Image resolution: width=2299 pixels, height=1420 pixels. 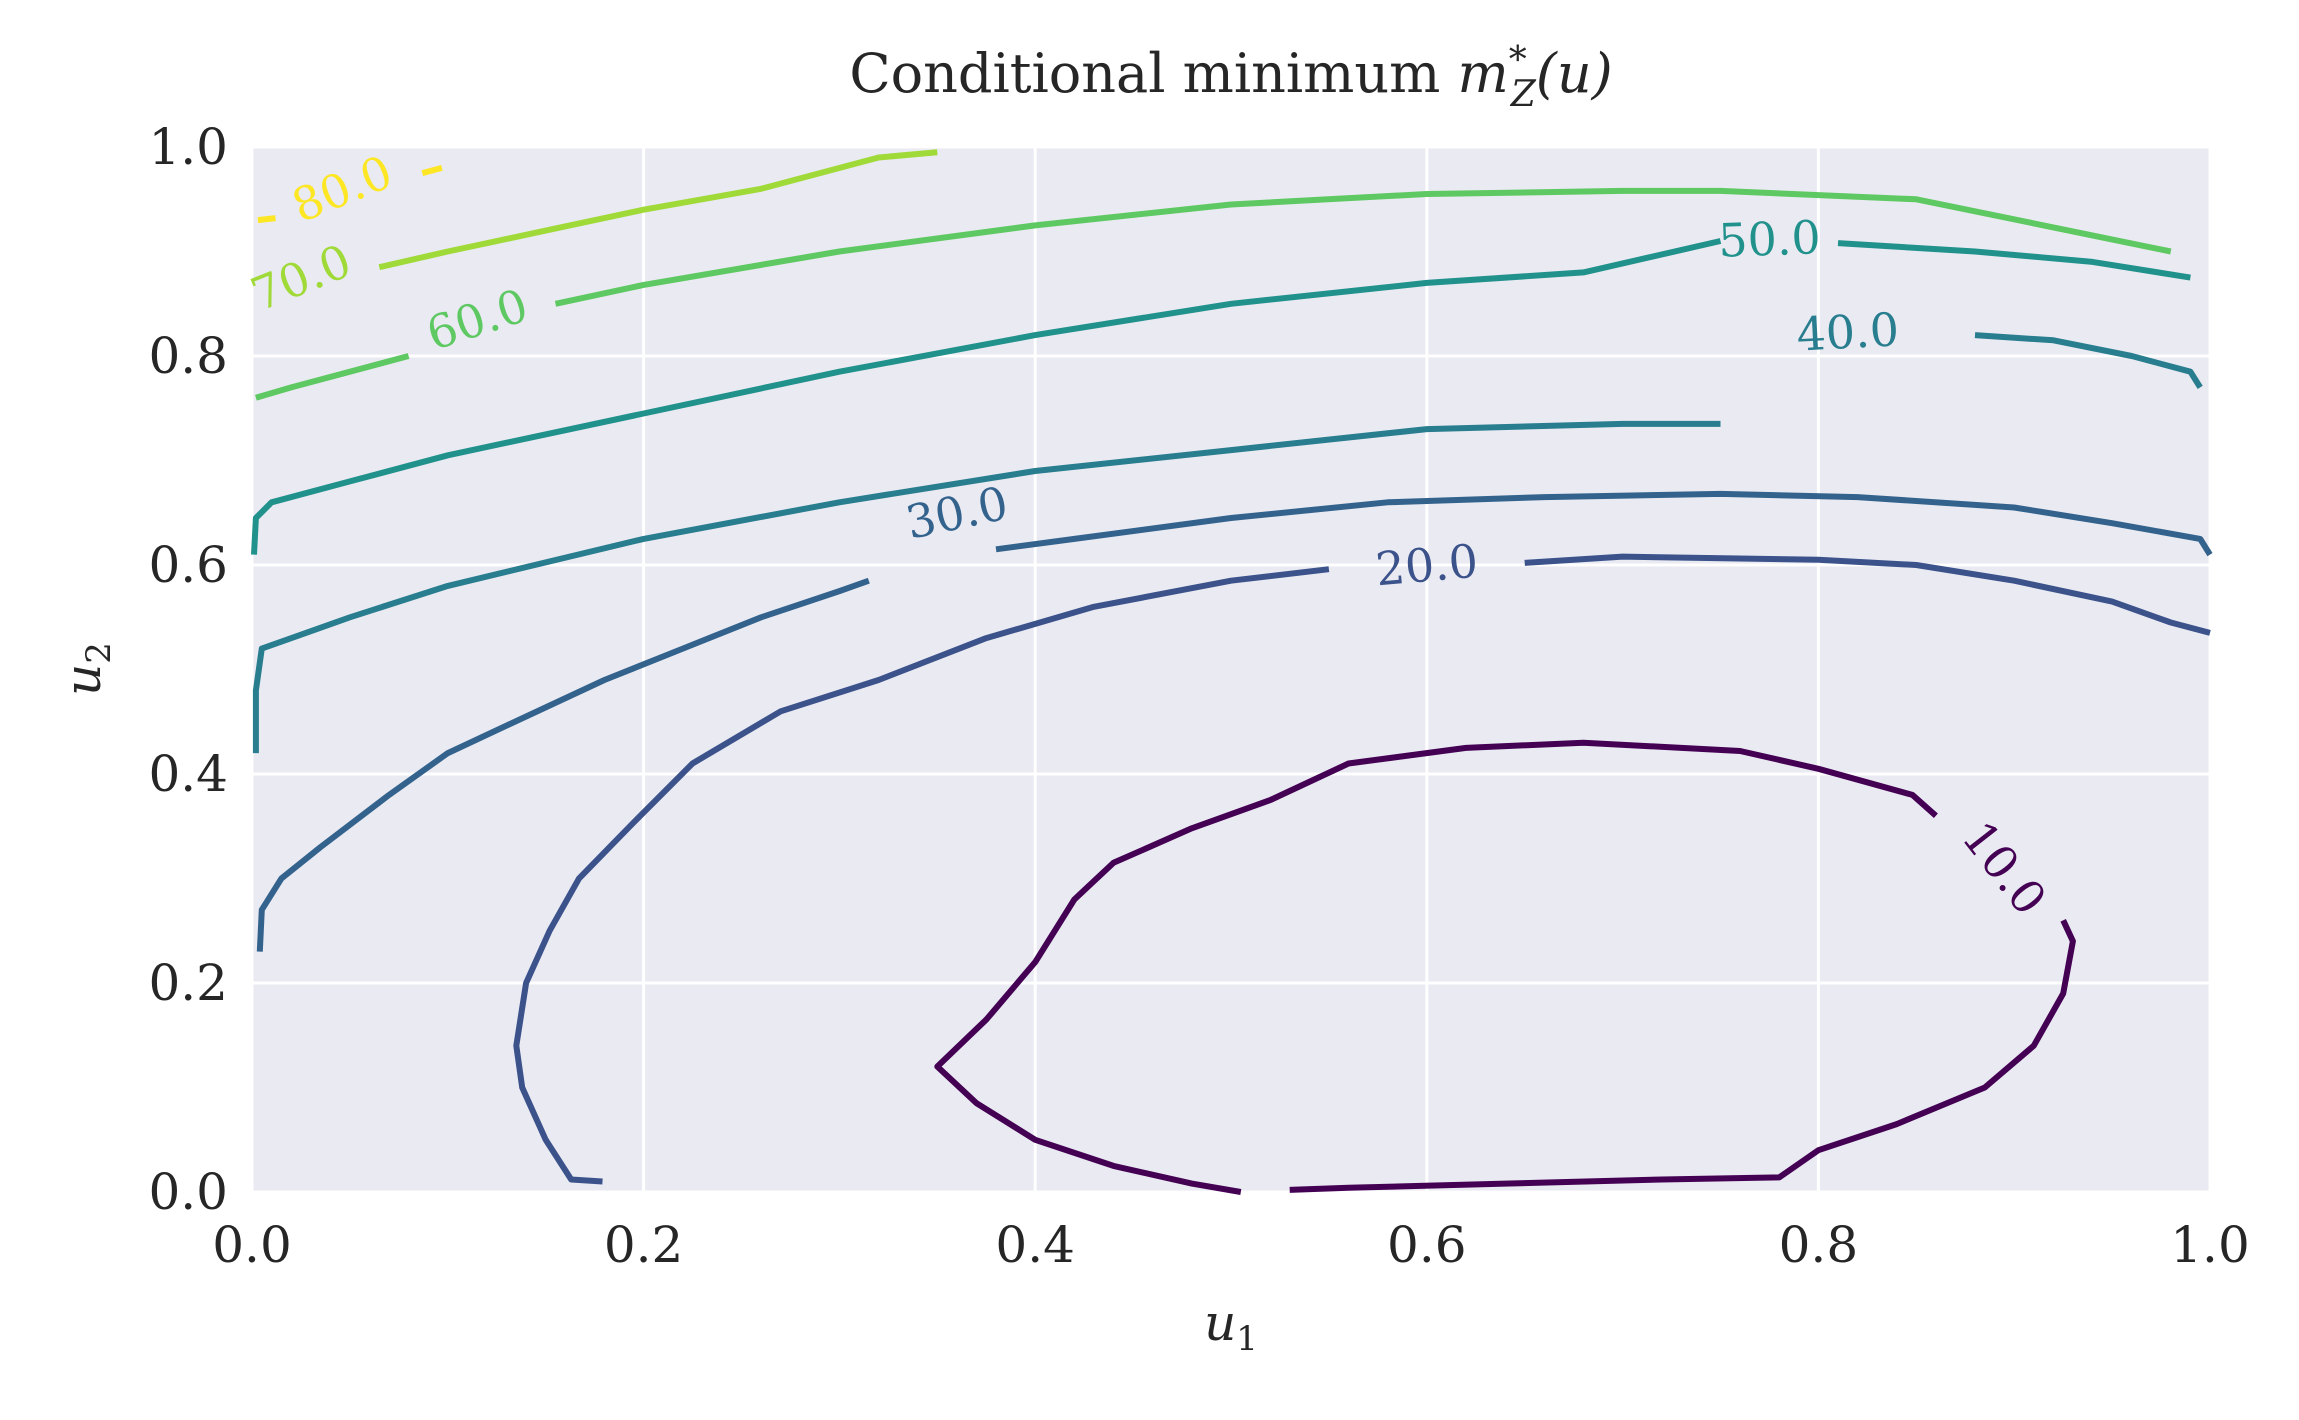 I want to click on chart-title: Conditional minimum m* Z(u), so click(x=1230, y=77).